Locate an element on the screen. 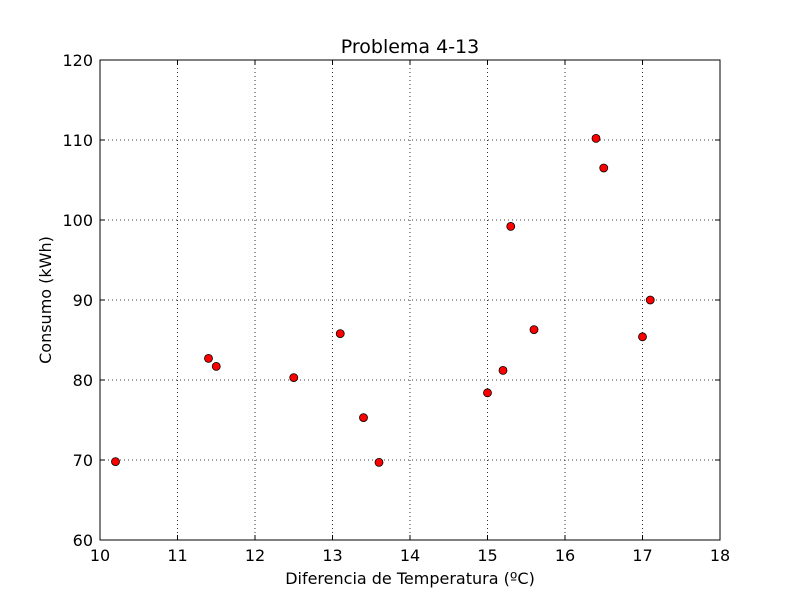 Image resolution: width=800 pixels, height=600 pixels. x-tick-labels: 10 11 12 13 14 15 16 17 18 is located at coordinates (410, 555).